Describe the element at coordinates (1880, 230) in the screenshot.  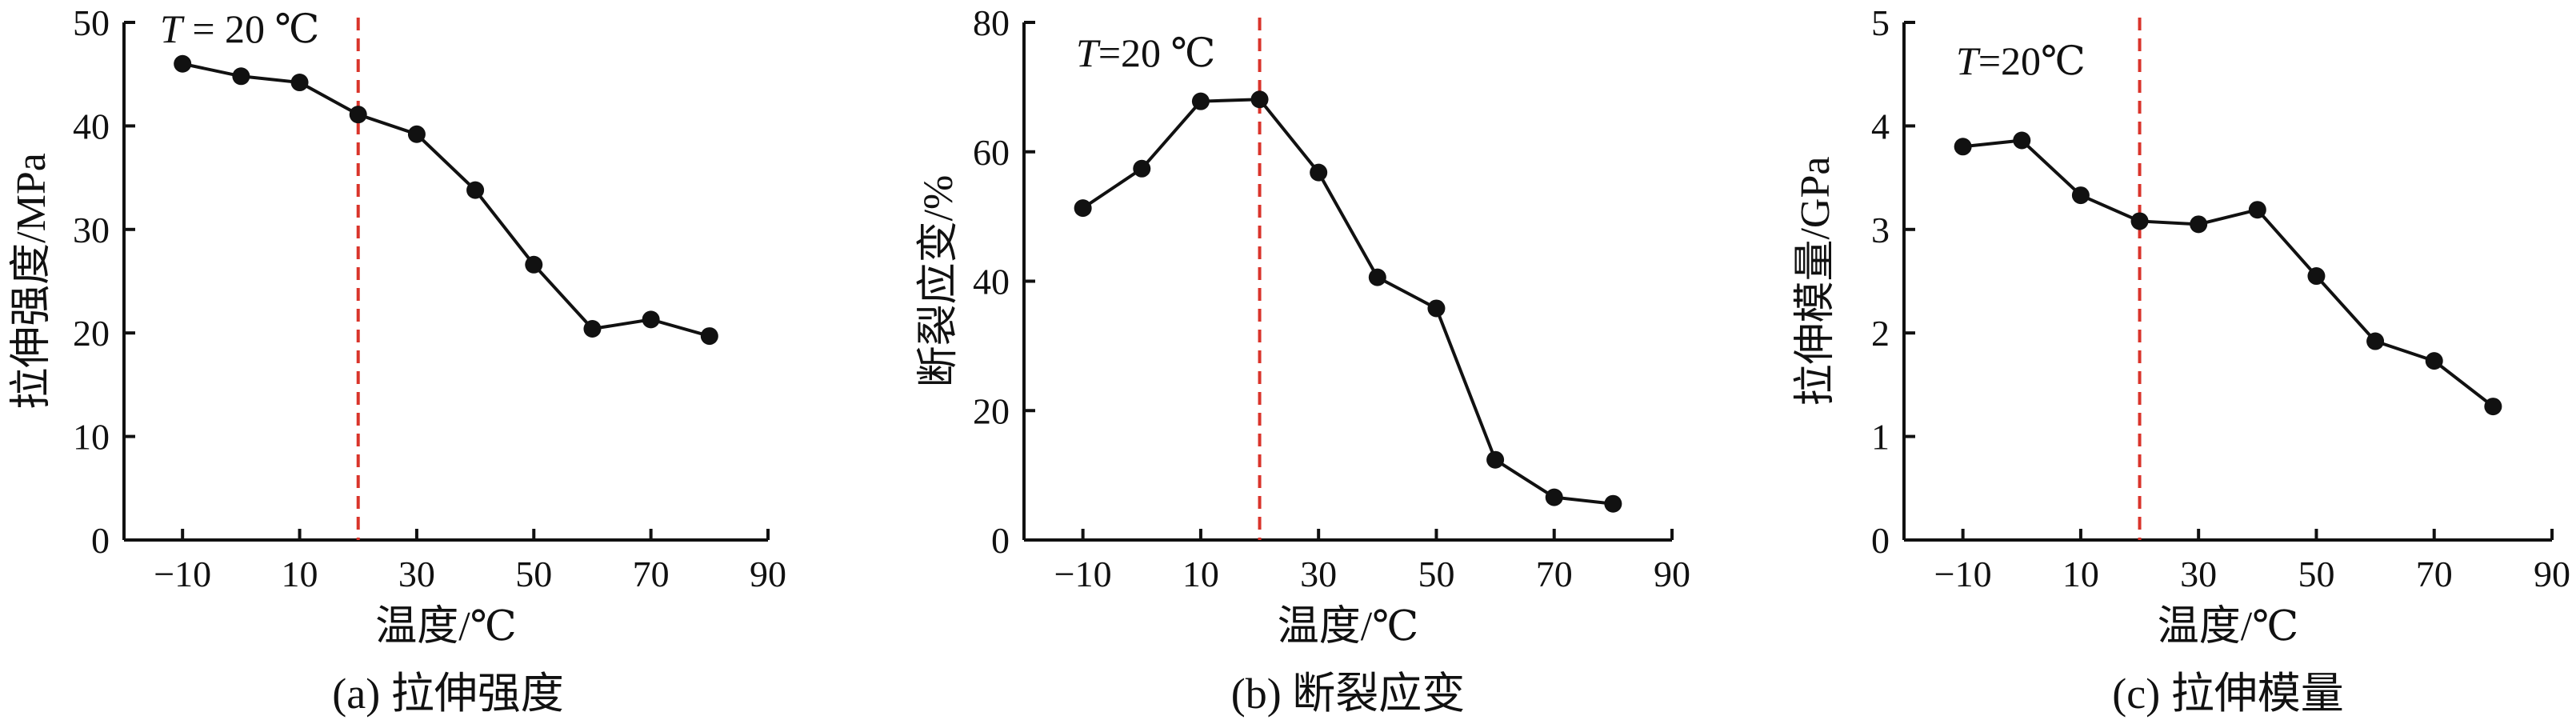
I see `y-tick-label: 3` at that location.